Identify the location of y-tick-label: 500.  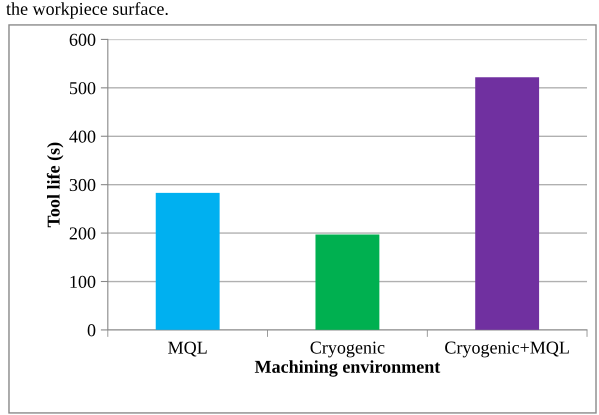
(83, 88).